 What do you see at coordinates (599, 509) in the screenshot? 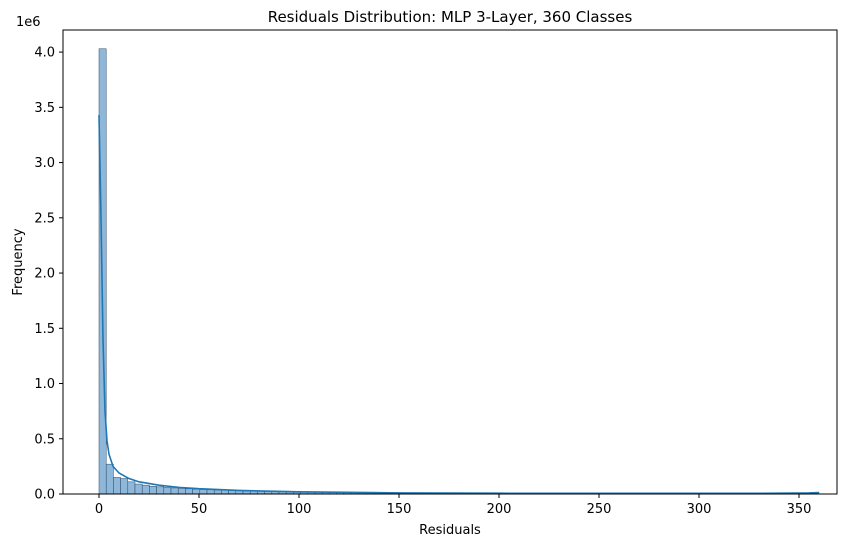
I see `x-tick-label: 250` at bounding box center [599, 509].